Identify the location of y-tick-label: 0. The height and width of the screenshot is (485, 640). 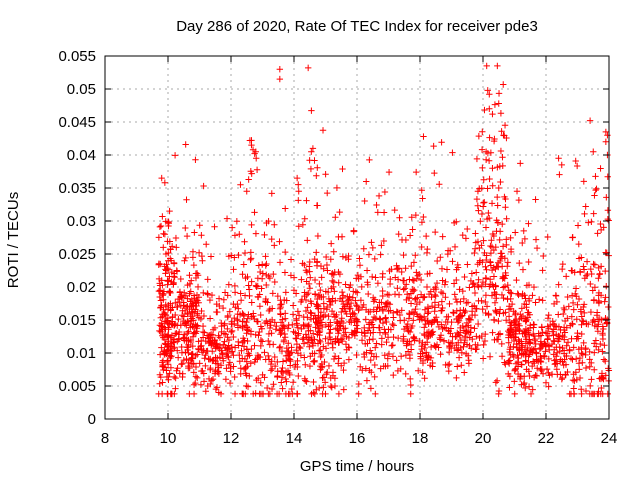
(92, 419).